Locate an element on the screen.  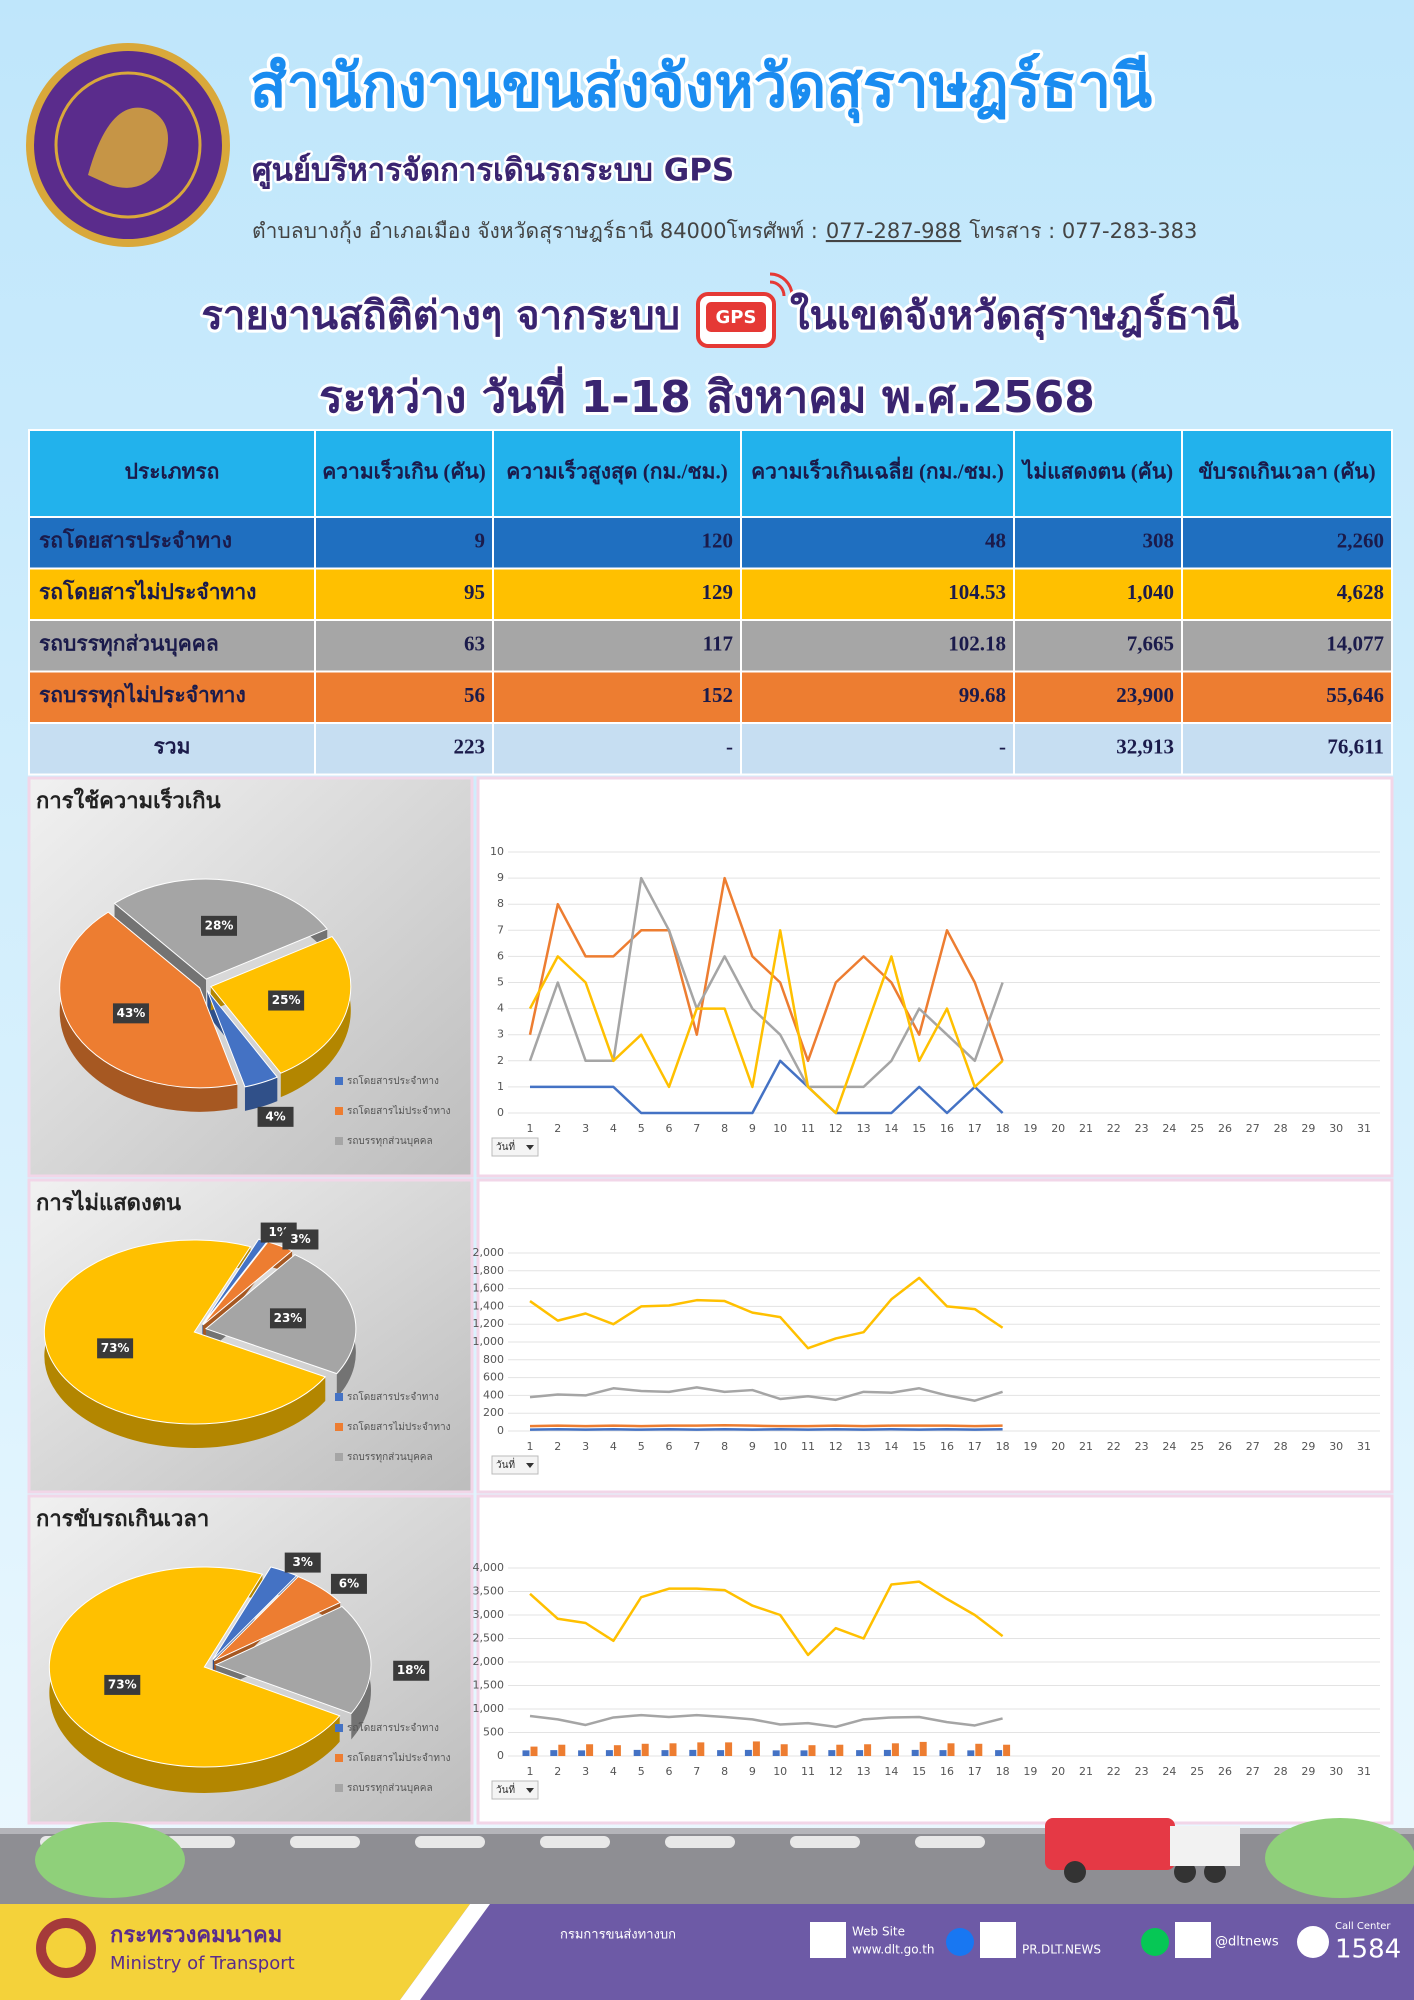
header-title: สำนักงานขนส่งจังหวัดสุราษฎร์ธานี is located at coordinates (701, 88).